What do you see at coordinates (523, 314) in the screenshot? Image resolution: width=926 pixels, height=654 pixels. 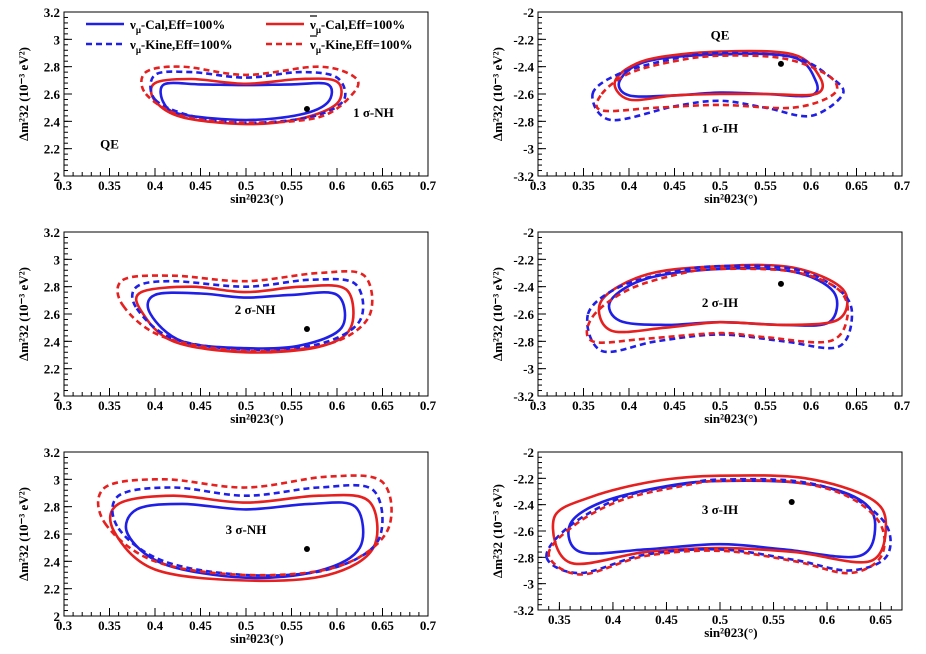 I see `y-tick-label: -2.6` at bounding box center [523, 314].